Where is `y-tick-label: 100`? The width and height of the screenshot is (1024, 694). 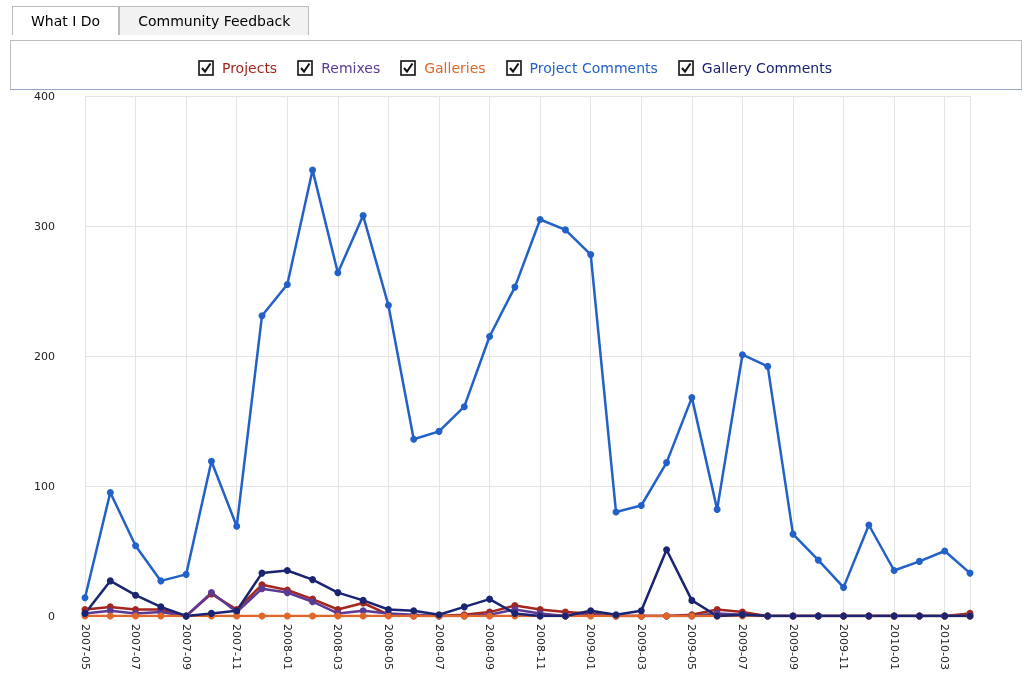
y-tick-label: 100 is located at coordinates (44, 486).